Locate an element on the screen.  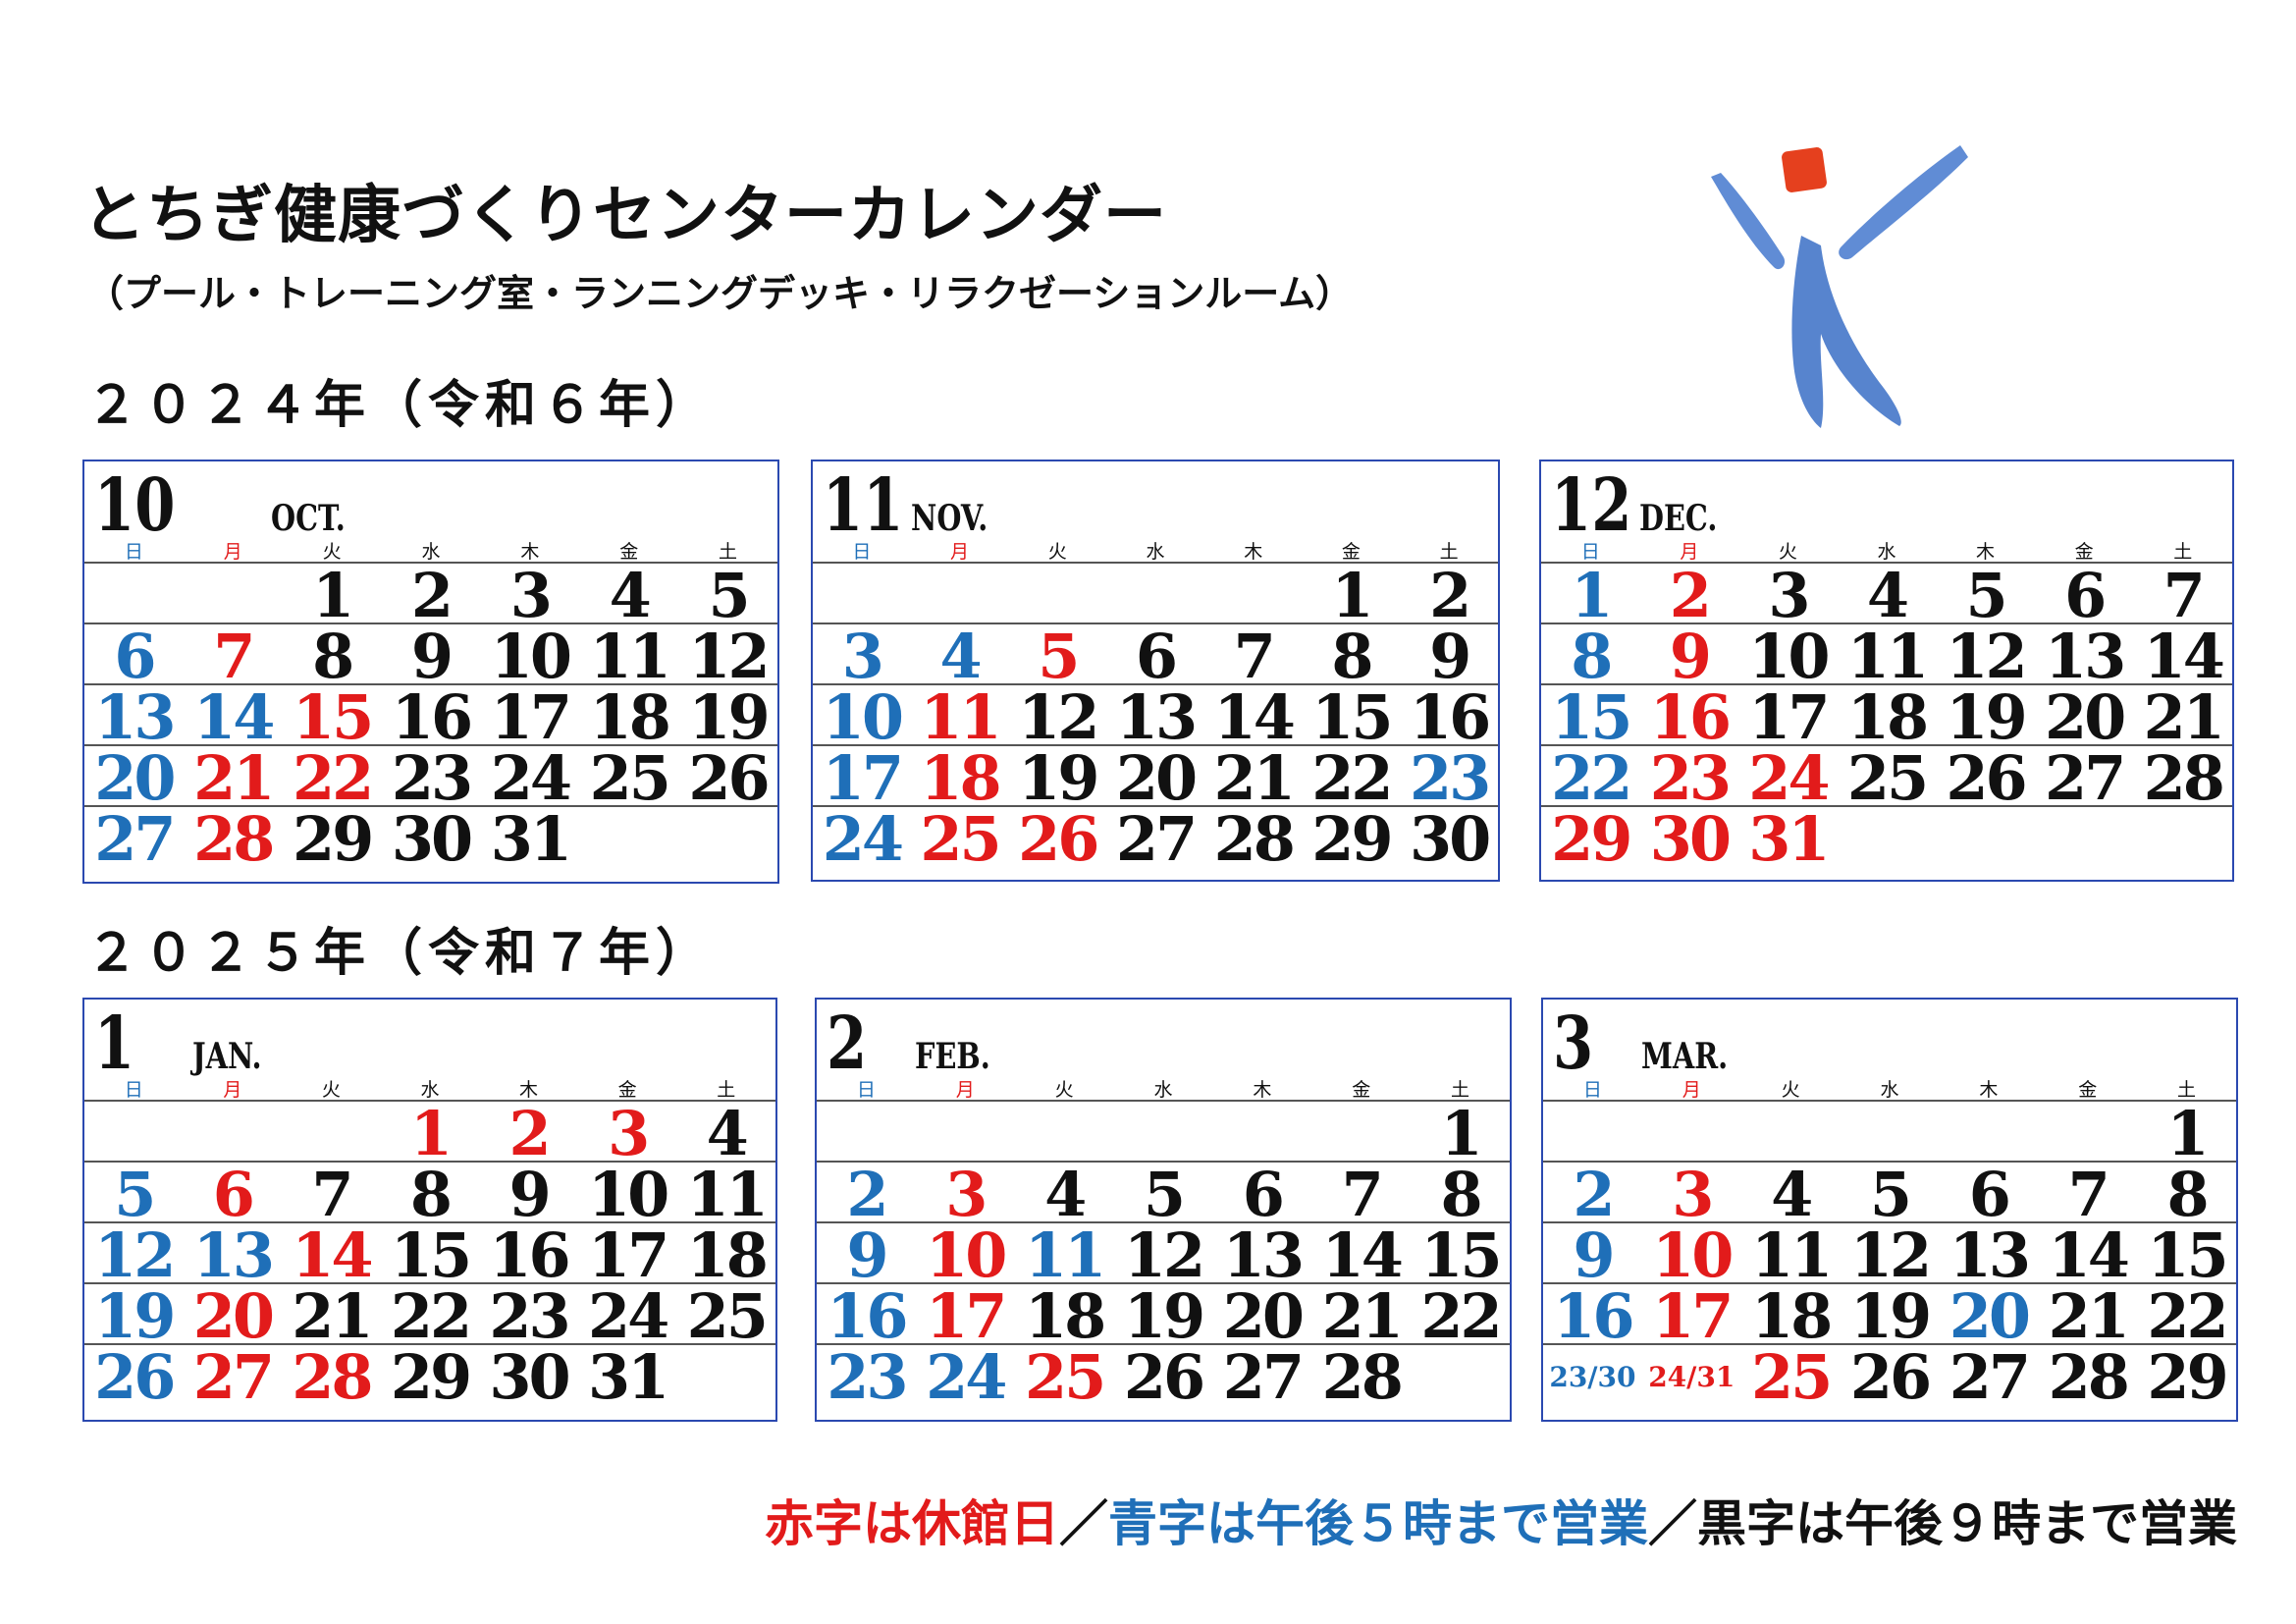
logo-left-arm is located at coordinates (1748, 221).